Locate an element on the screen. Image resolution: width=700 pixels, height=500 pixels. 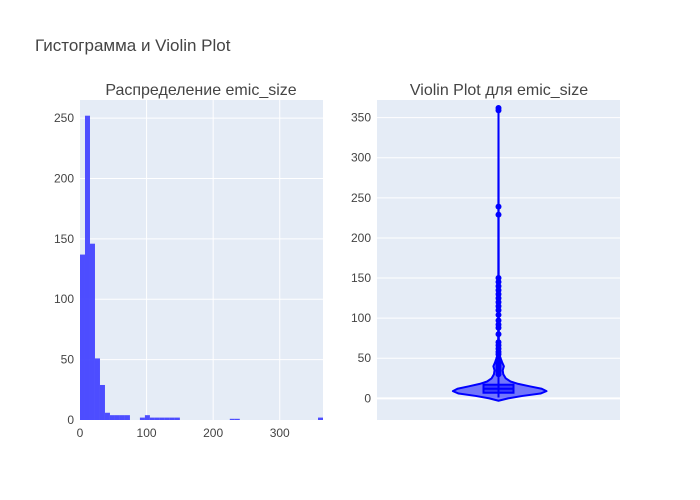
histogram-x-tick-label: 100 is located at coordinates (147, 433).